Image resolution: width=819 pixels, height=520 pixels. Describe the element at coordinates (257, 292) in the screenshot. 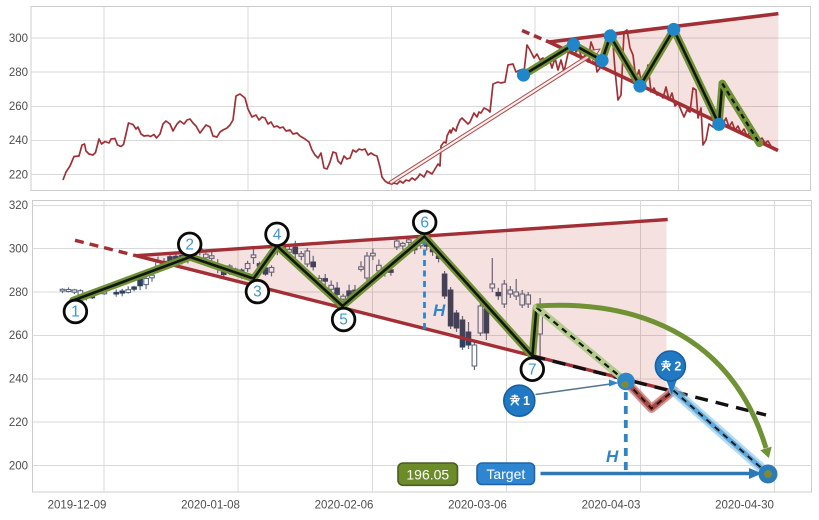

I see `svg-text: 3` at that location.